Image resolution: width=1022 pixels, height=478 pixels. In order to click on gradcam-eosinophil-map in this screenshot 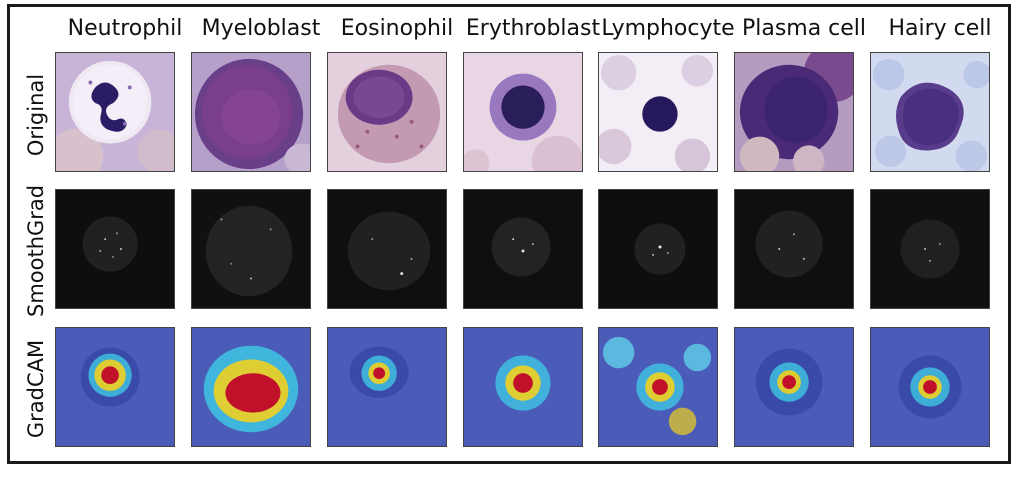, I will do `click(387, 387)`.